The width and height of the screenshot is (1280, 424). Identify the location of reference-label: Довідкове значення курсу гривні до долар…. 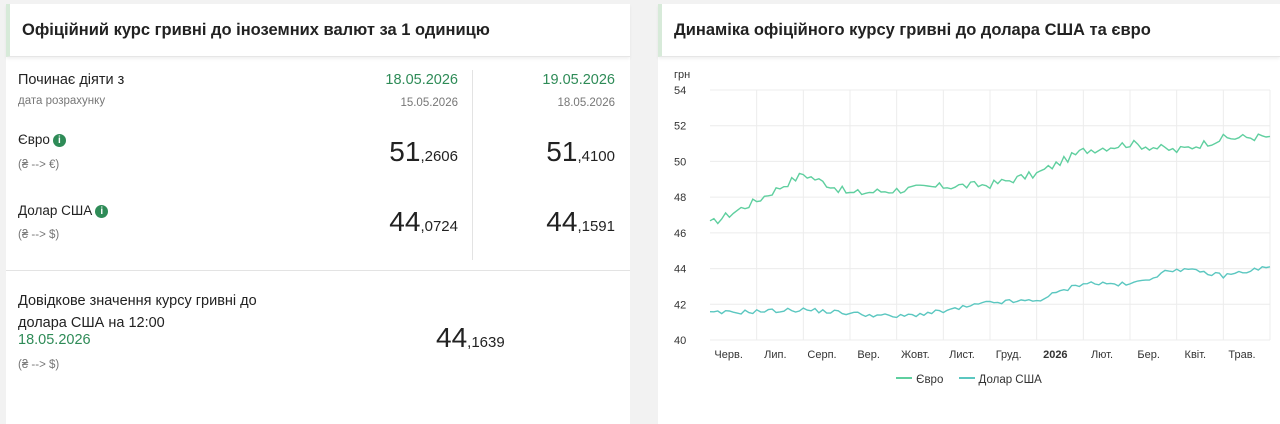
(137, 312).